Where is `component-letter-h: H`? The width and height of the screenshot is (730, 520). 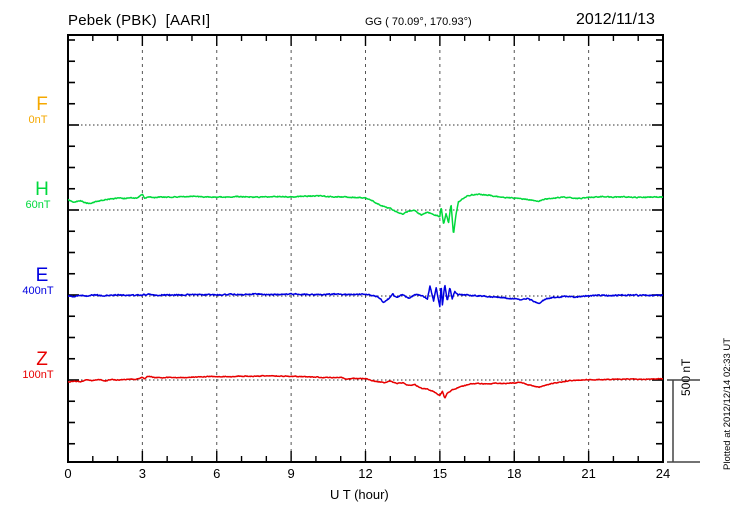
component-letter-h: H is located at coordinates (42, 189).